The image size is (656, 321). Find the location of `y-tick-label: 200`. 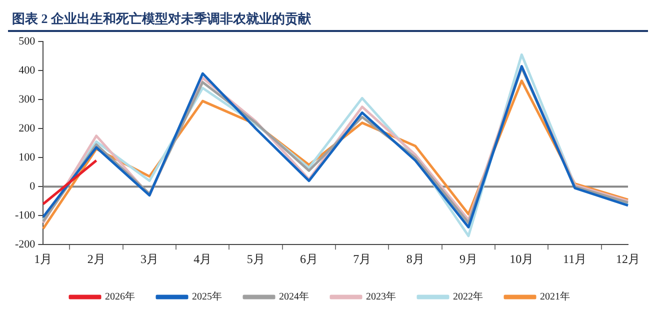

y-tick-label: 200 is located at coordinates (27, 128).